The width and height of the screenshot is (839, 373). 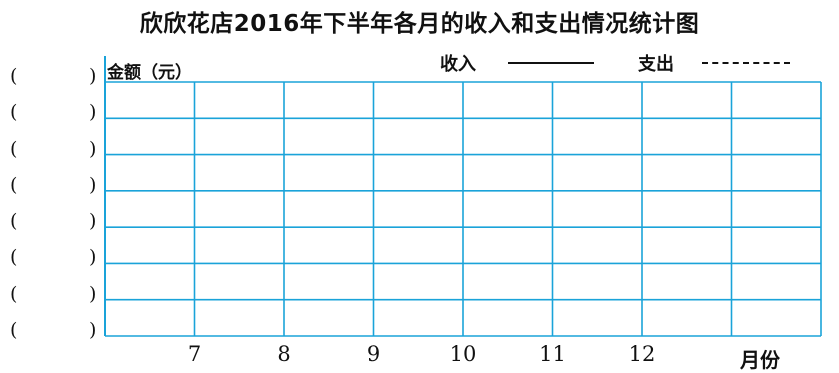 I want to click on x-tick-label: 8, so click(x=284, y=354).